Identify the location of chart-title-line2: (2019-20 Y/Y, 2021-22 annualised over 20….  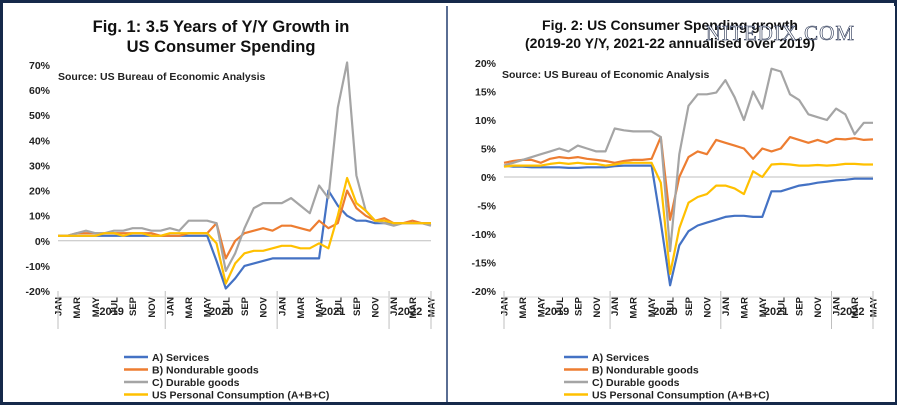
(670, 43).